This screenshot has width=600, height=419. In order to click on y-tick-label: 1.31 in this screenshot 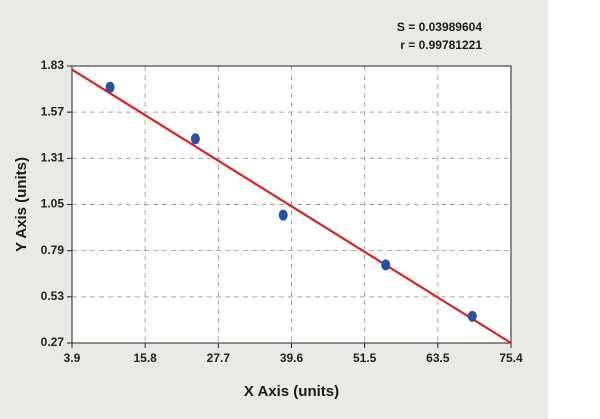, I will do `click(53, 158)`.